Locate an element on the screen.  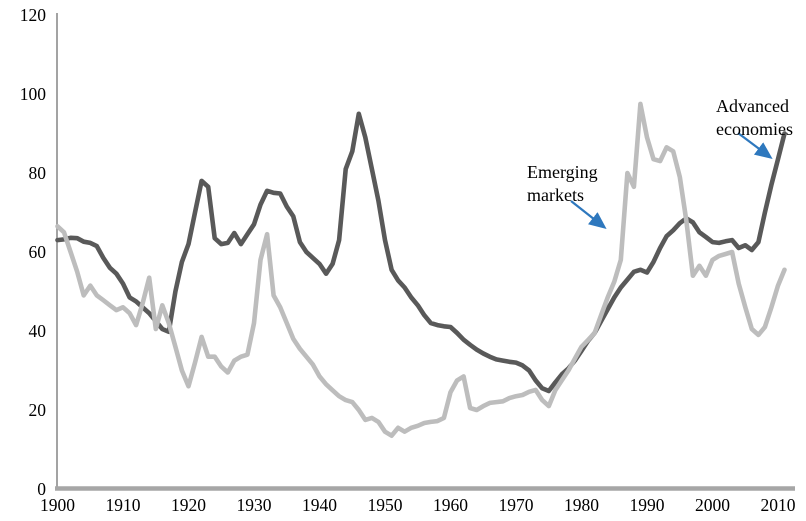
x-tick-label-1930: 1930 is located at coordinates (254, 505).